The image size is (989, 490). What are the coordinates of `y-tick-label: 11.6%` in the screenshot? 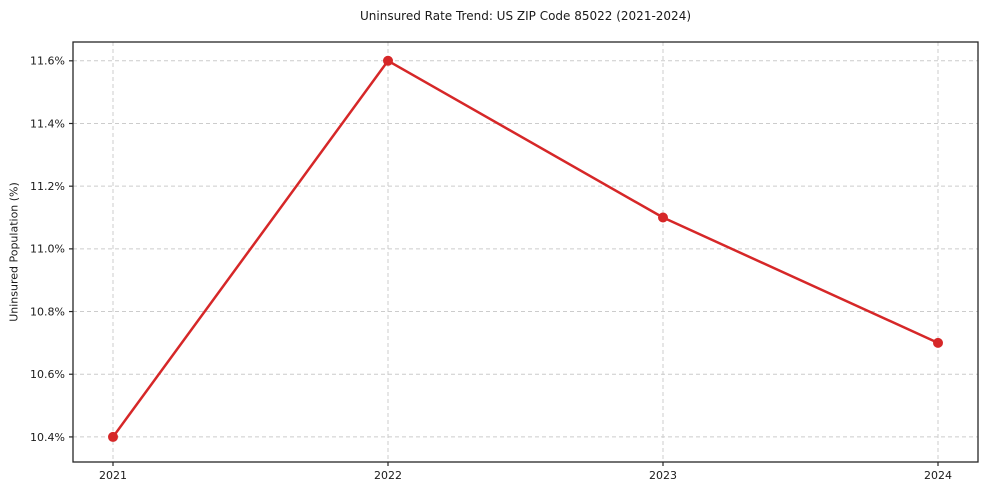 It's located at (47, 61).